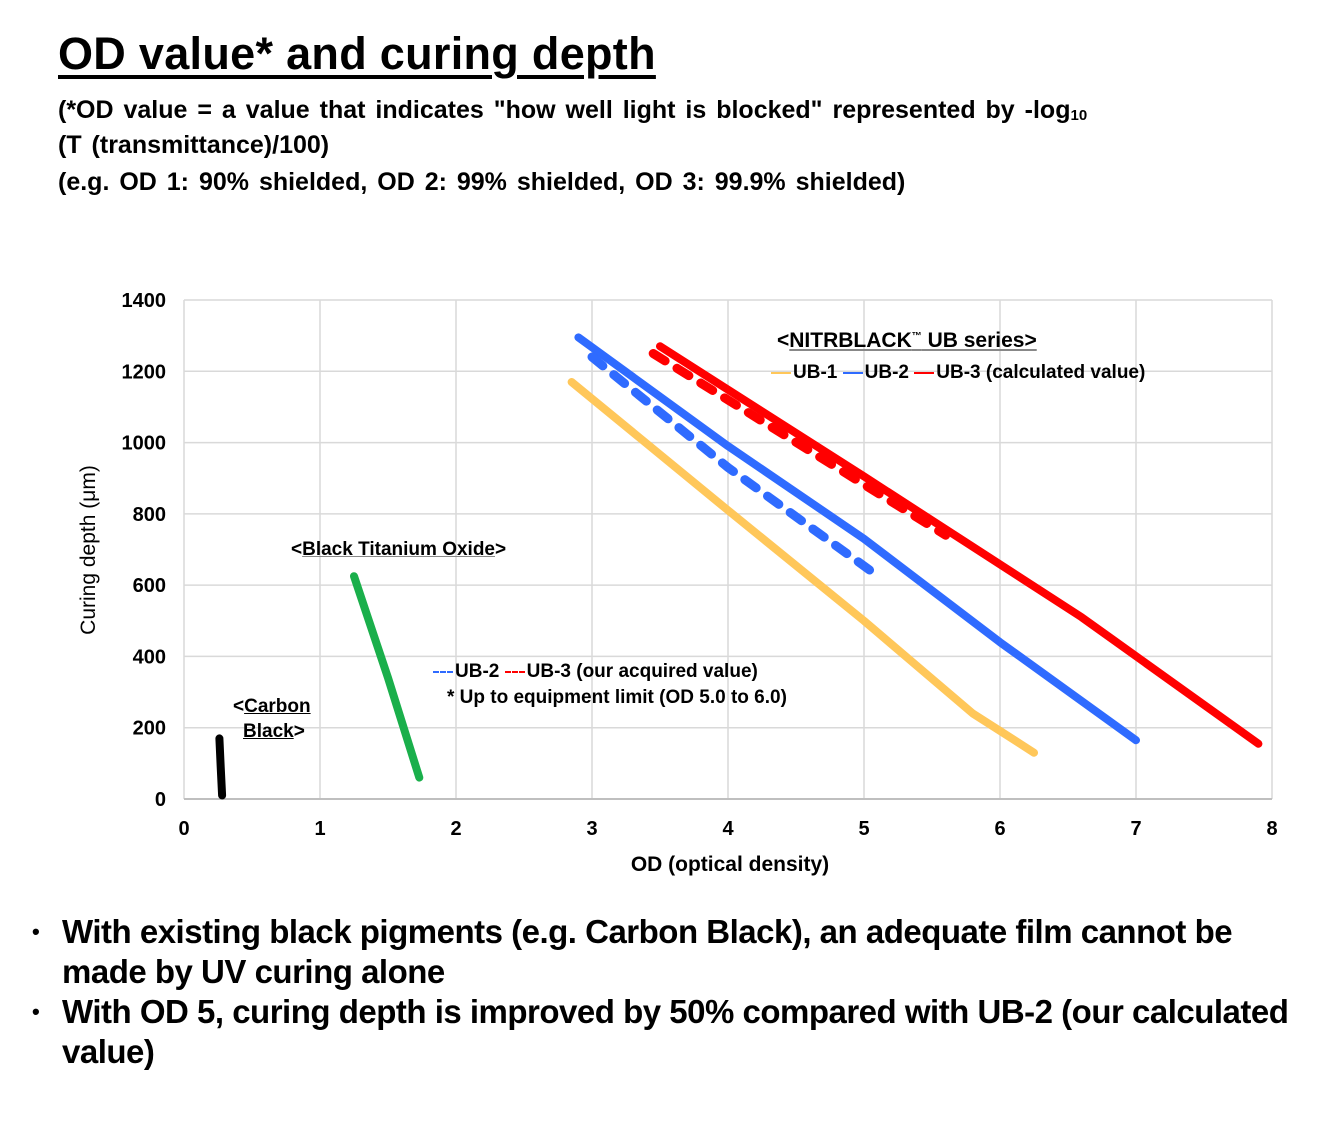 Image resolution: width=1342 pixels, height=1128 pixels. Describe the element at coordinates (277, 706) in the screenshot. I see `cb-label-line1: Carbon` at that location.